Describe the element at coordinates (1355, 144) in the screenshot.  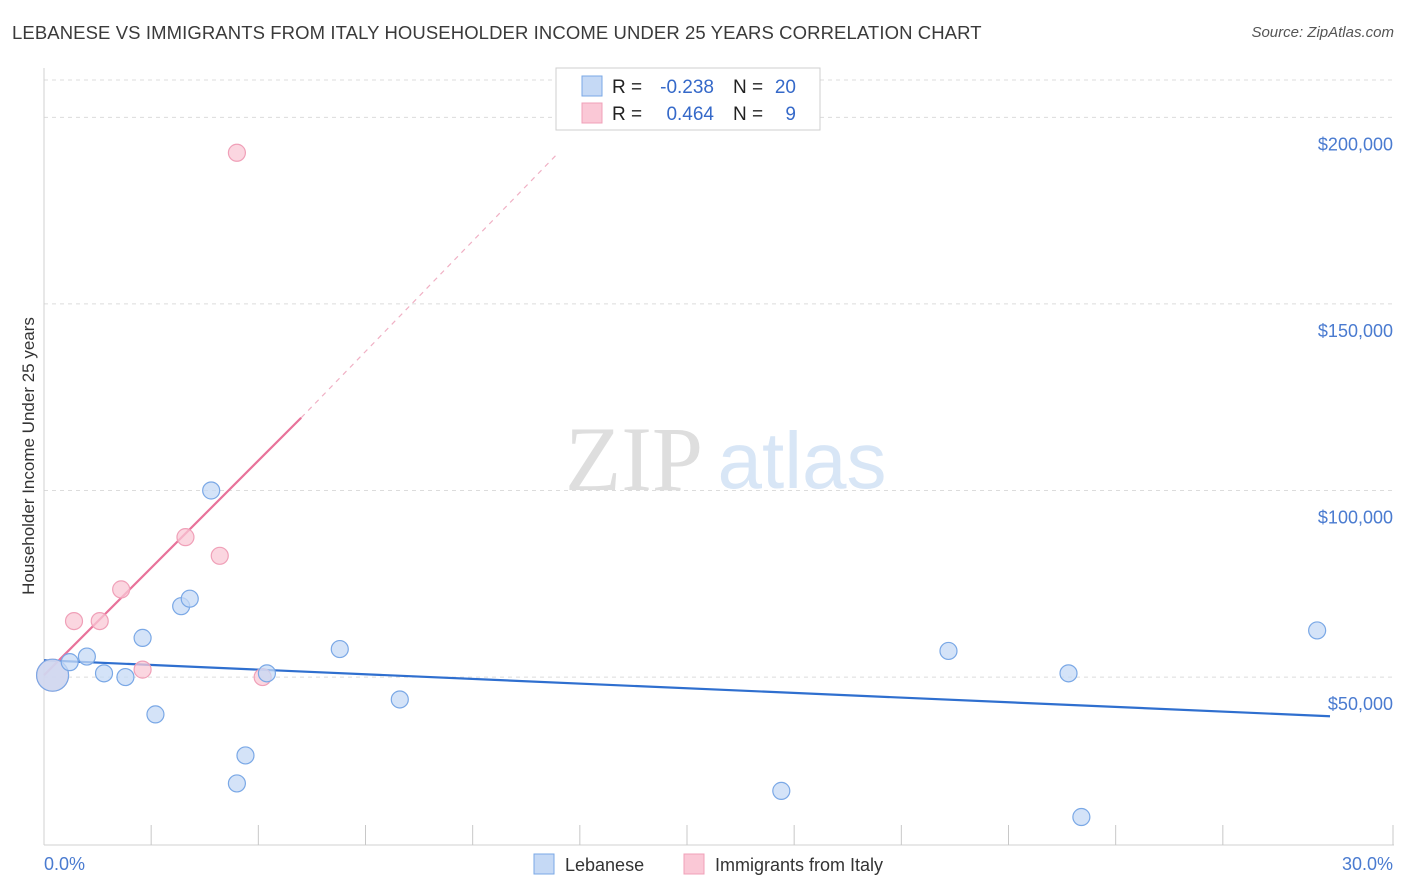
I see `y-tick-label: $200,000` at that location.